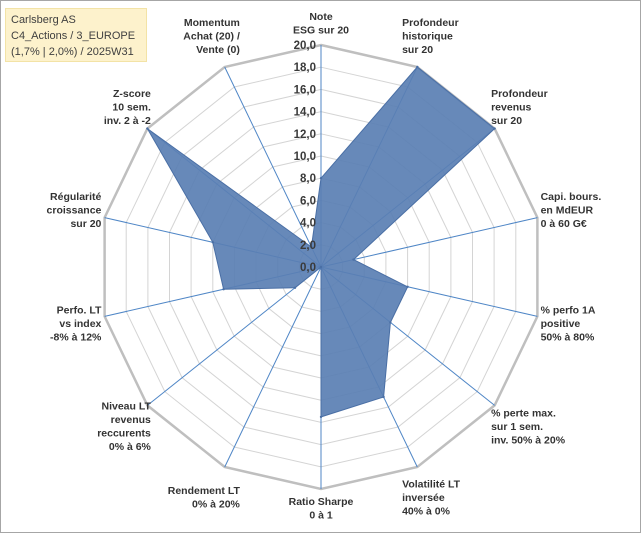 The image size is (641, 533). Describe the element at coordinates (308, 201) in the screenshot. I see `tick-label-6: 6,0` at that location.